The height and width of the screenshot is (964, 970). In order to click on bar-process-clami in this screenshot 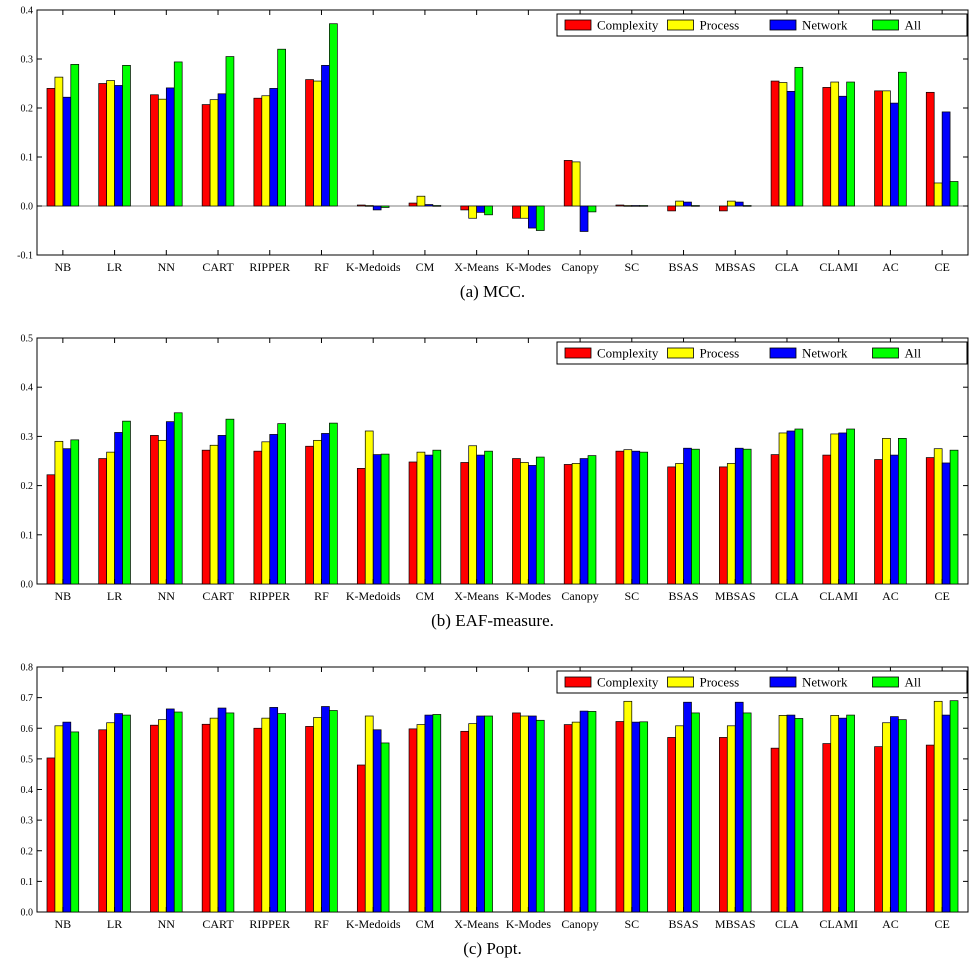, I will do `click(835, 509)`.